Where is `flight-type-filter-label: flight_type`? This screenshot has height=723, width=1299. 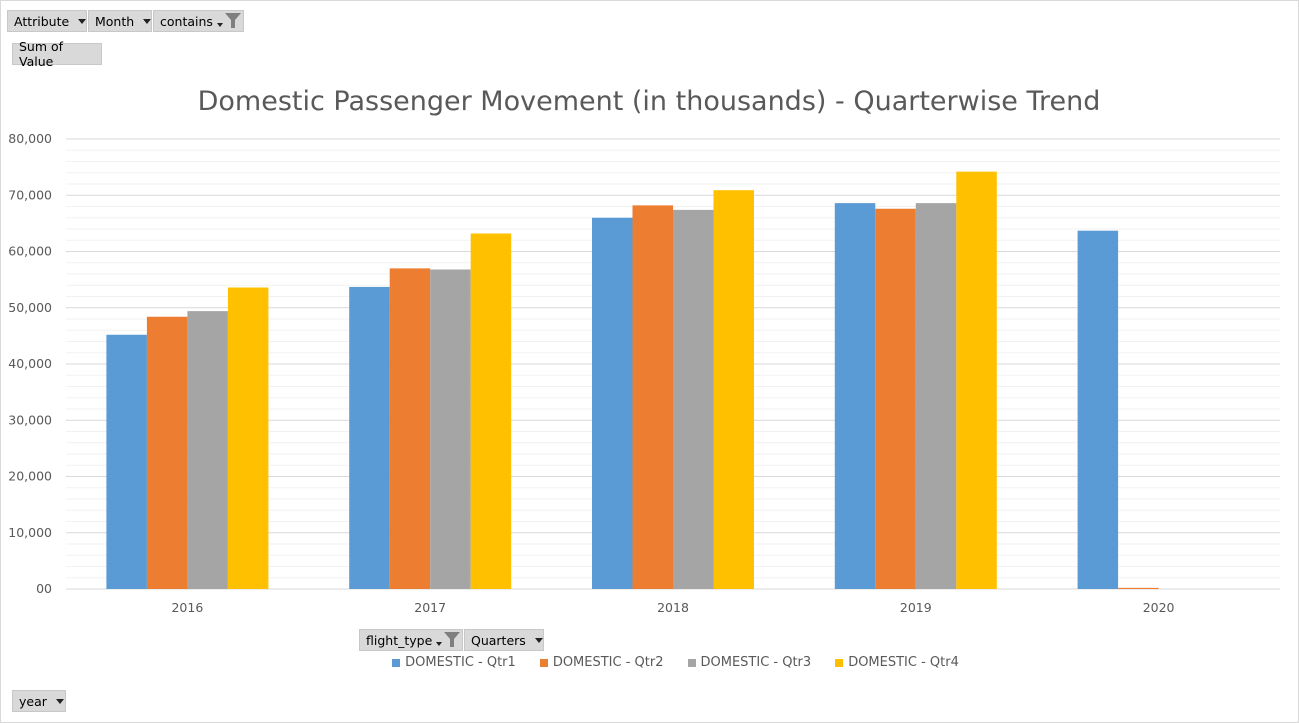 flight-type-filter-label: flight_type is located at coordinates (399, 640).